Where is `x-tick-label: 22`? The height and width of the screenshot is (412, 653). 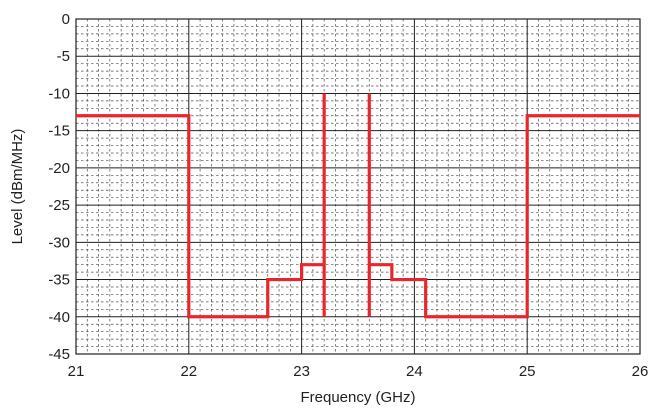
x-tick-label: 22 is located at coordinates (188, 371).